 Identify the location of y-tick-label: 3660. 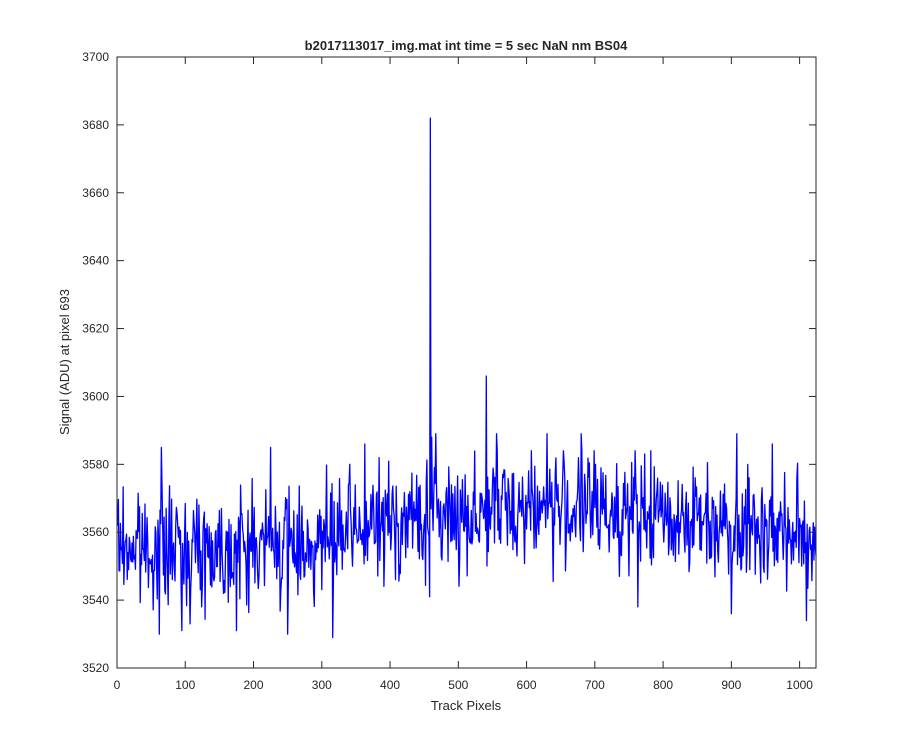
(95, 193).